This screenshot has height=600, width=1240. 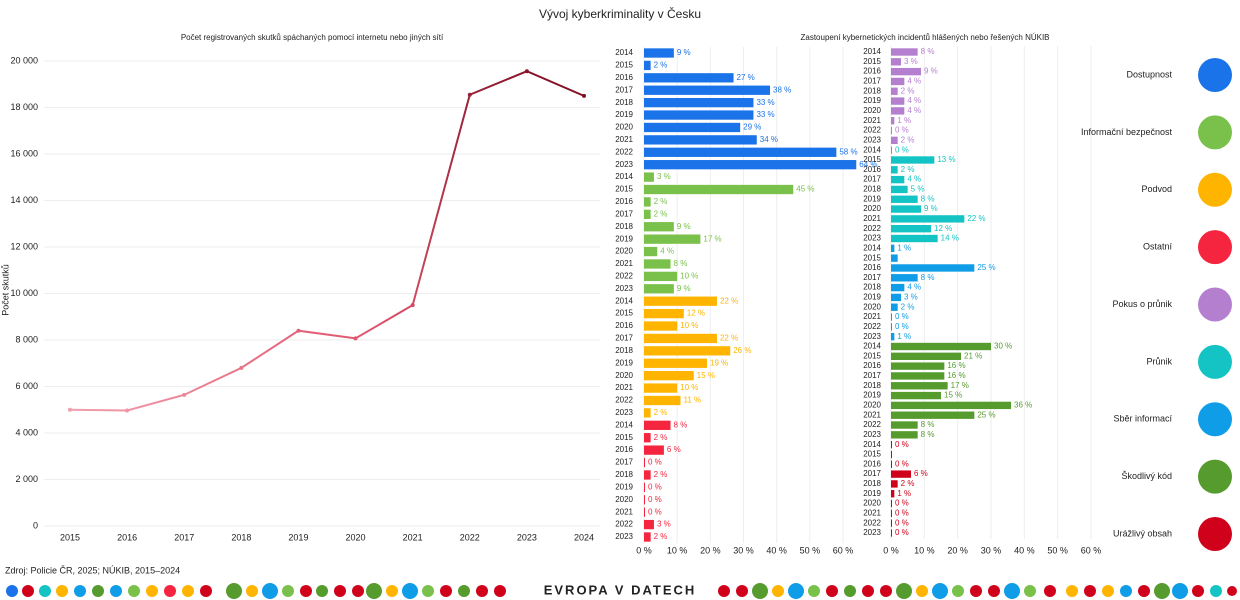 I want to click on value-label: 64 %, so click(x=868, y=164).